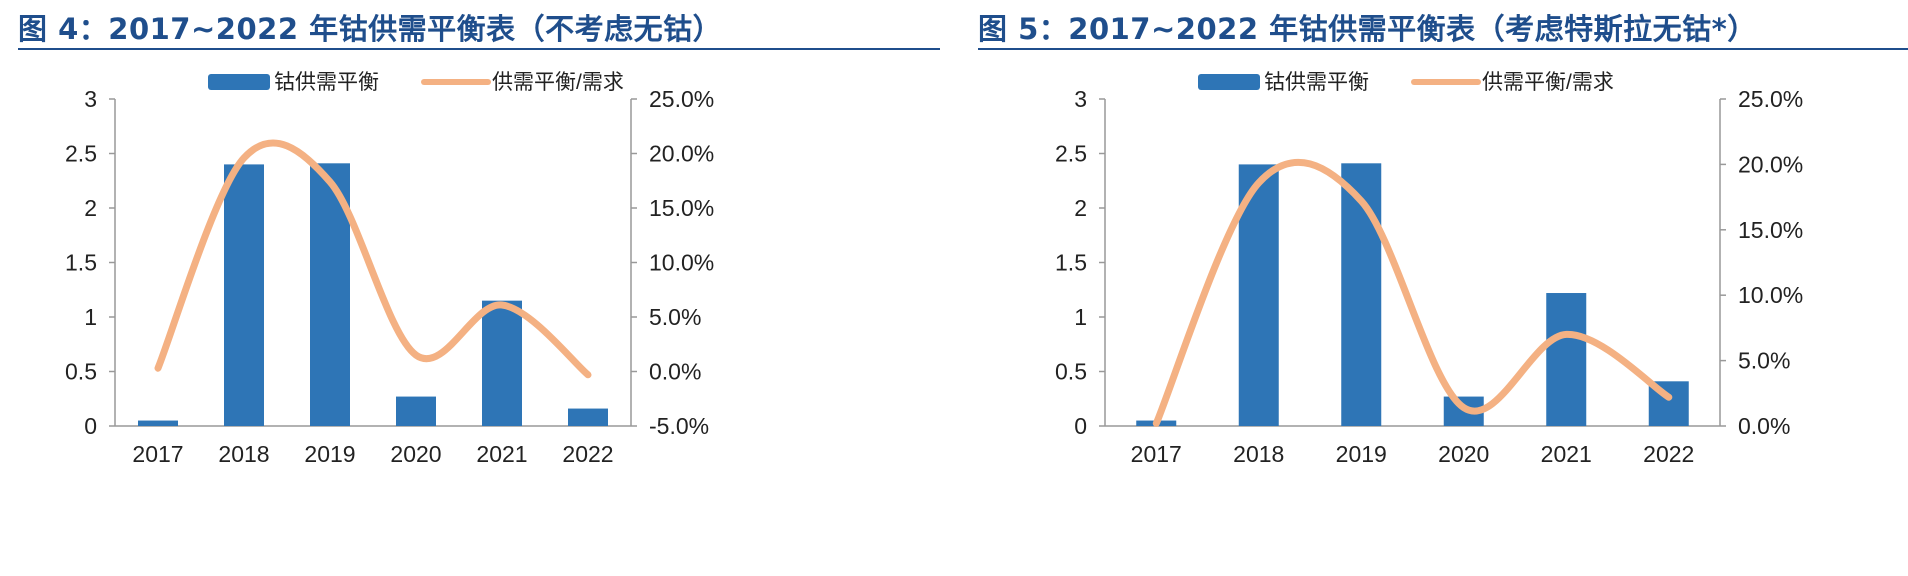 This screenshot has width=1908, height=576. Describe the element at coordinates (588, 417) in the screenshot. I see `bar-2022` at that location.